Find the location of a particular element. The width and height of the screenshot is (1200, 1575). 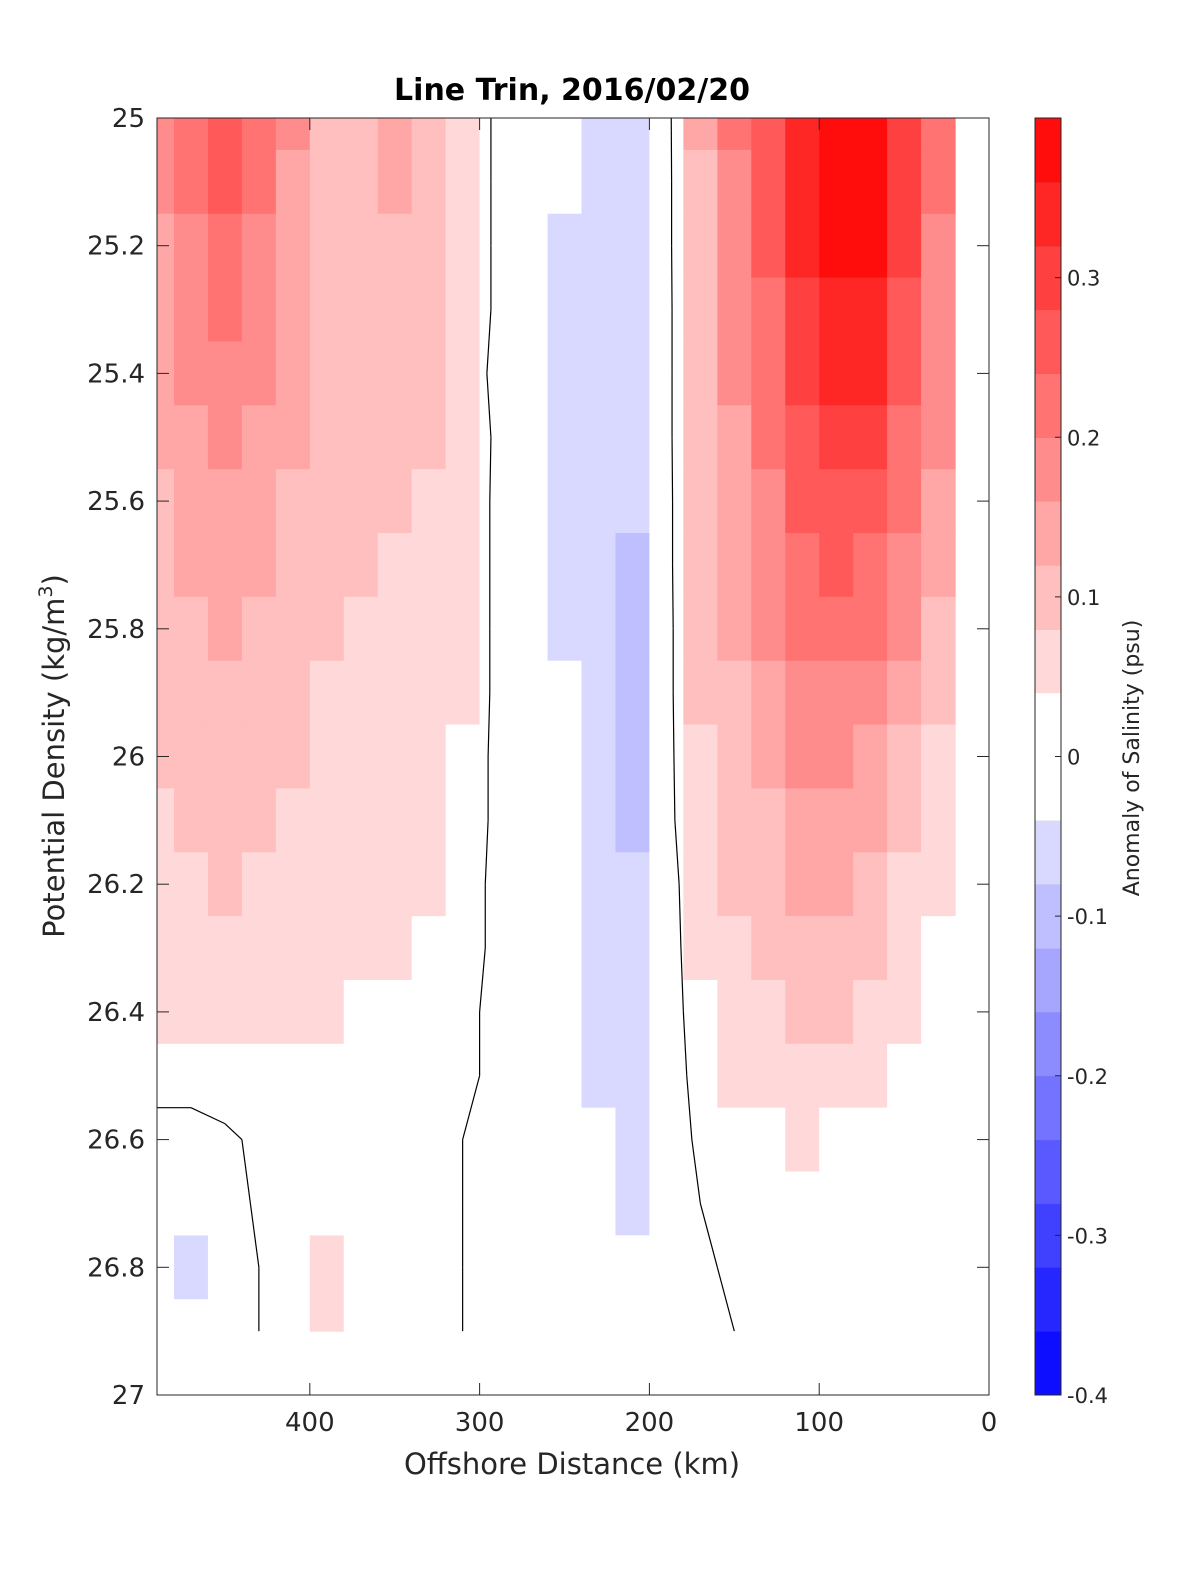

zero-contour-segment is located at coordinates (254, 1235).